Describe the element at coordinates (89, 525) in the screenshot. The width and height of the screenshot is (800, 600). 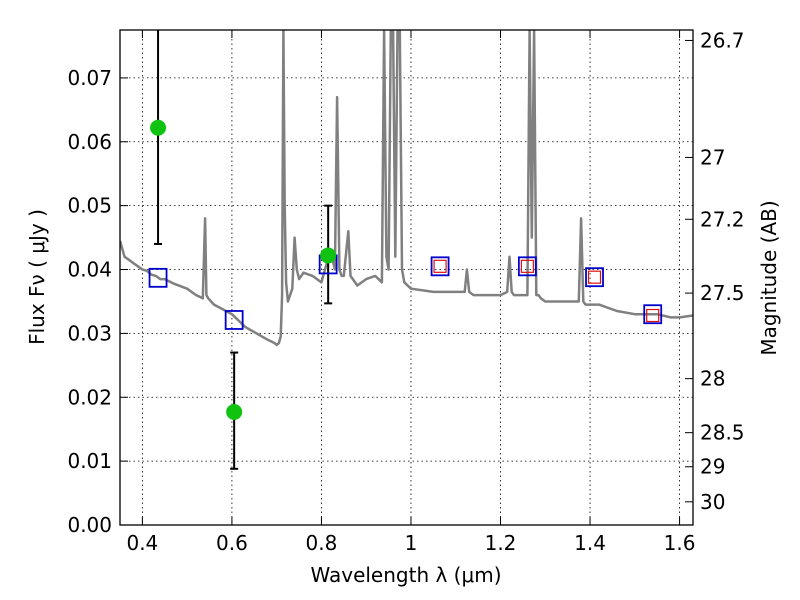
I see `y-tick-label: 0.00` at that location.